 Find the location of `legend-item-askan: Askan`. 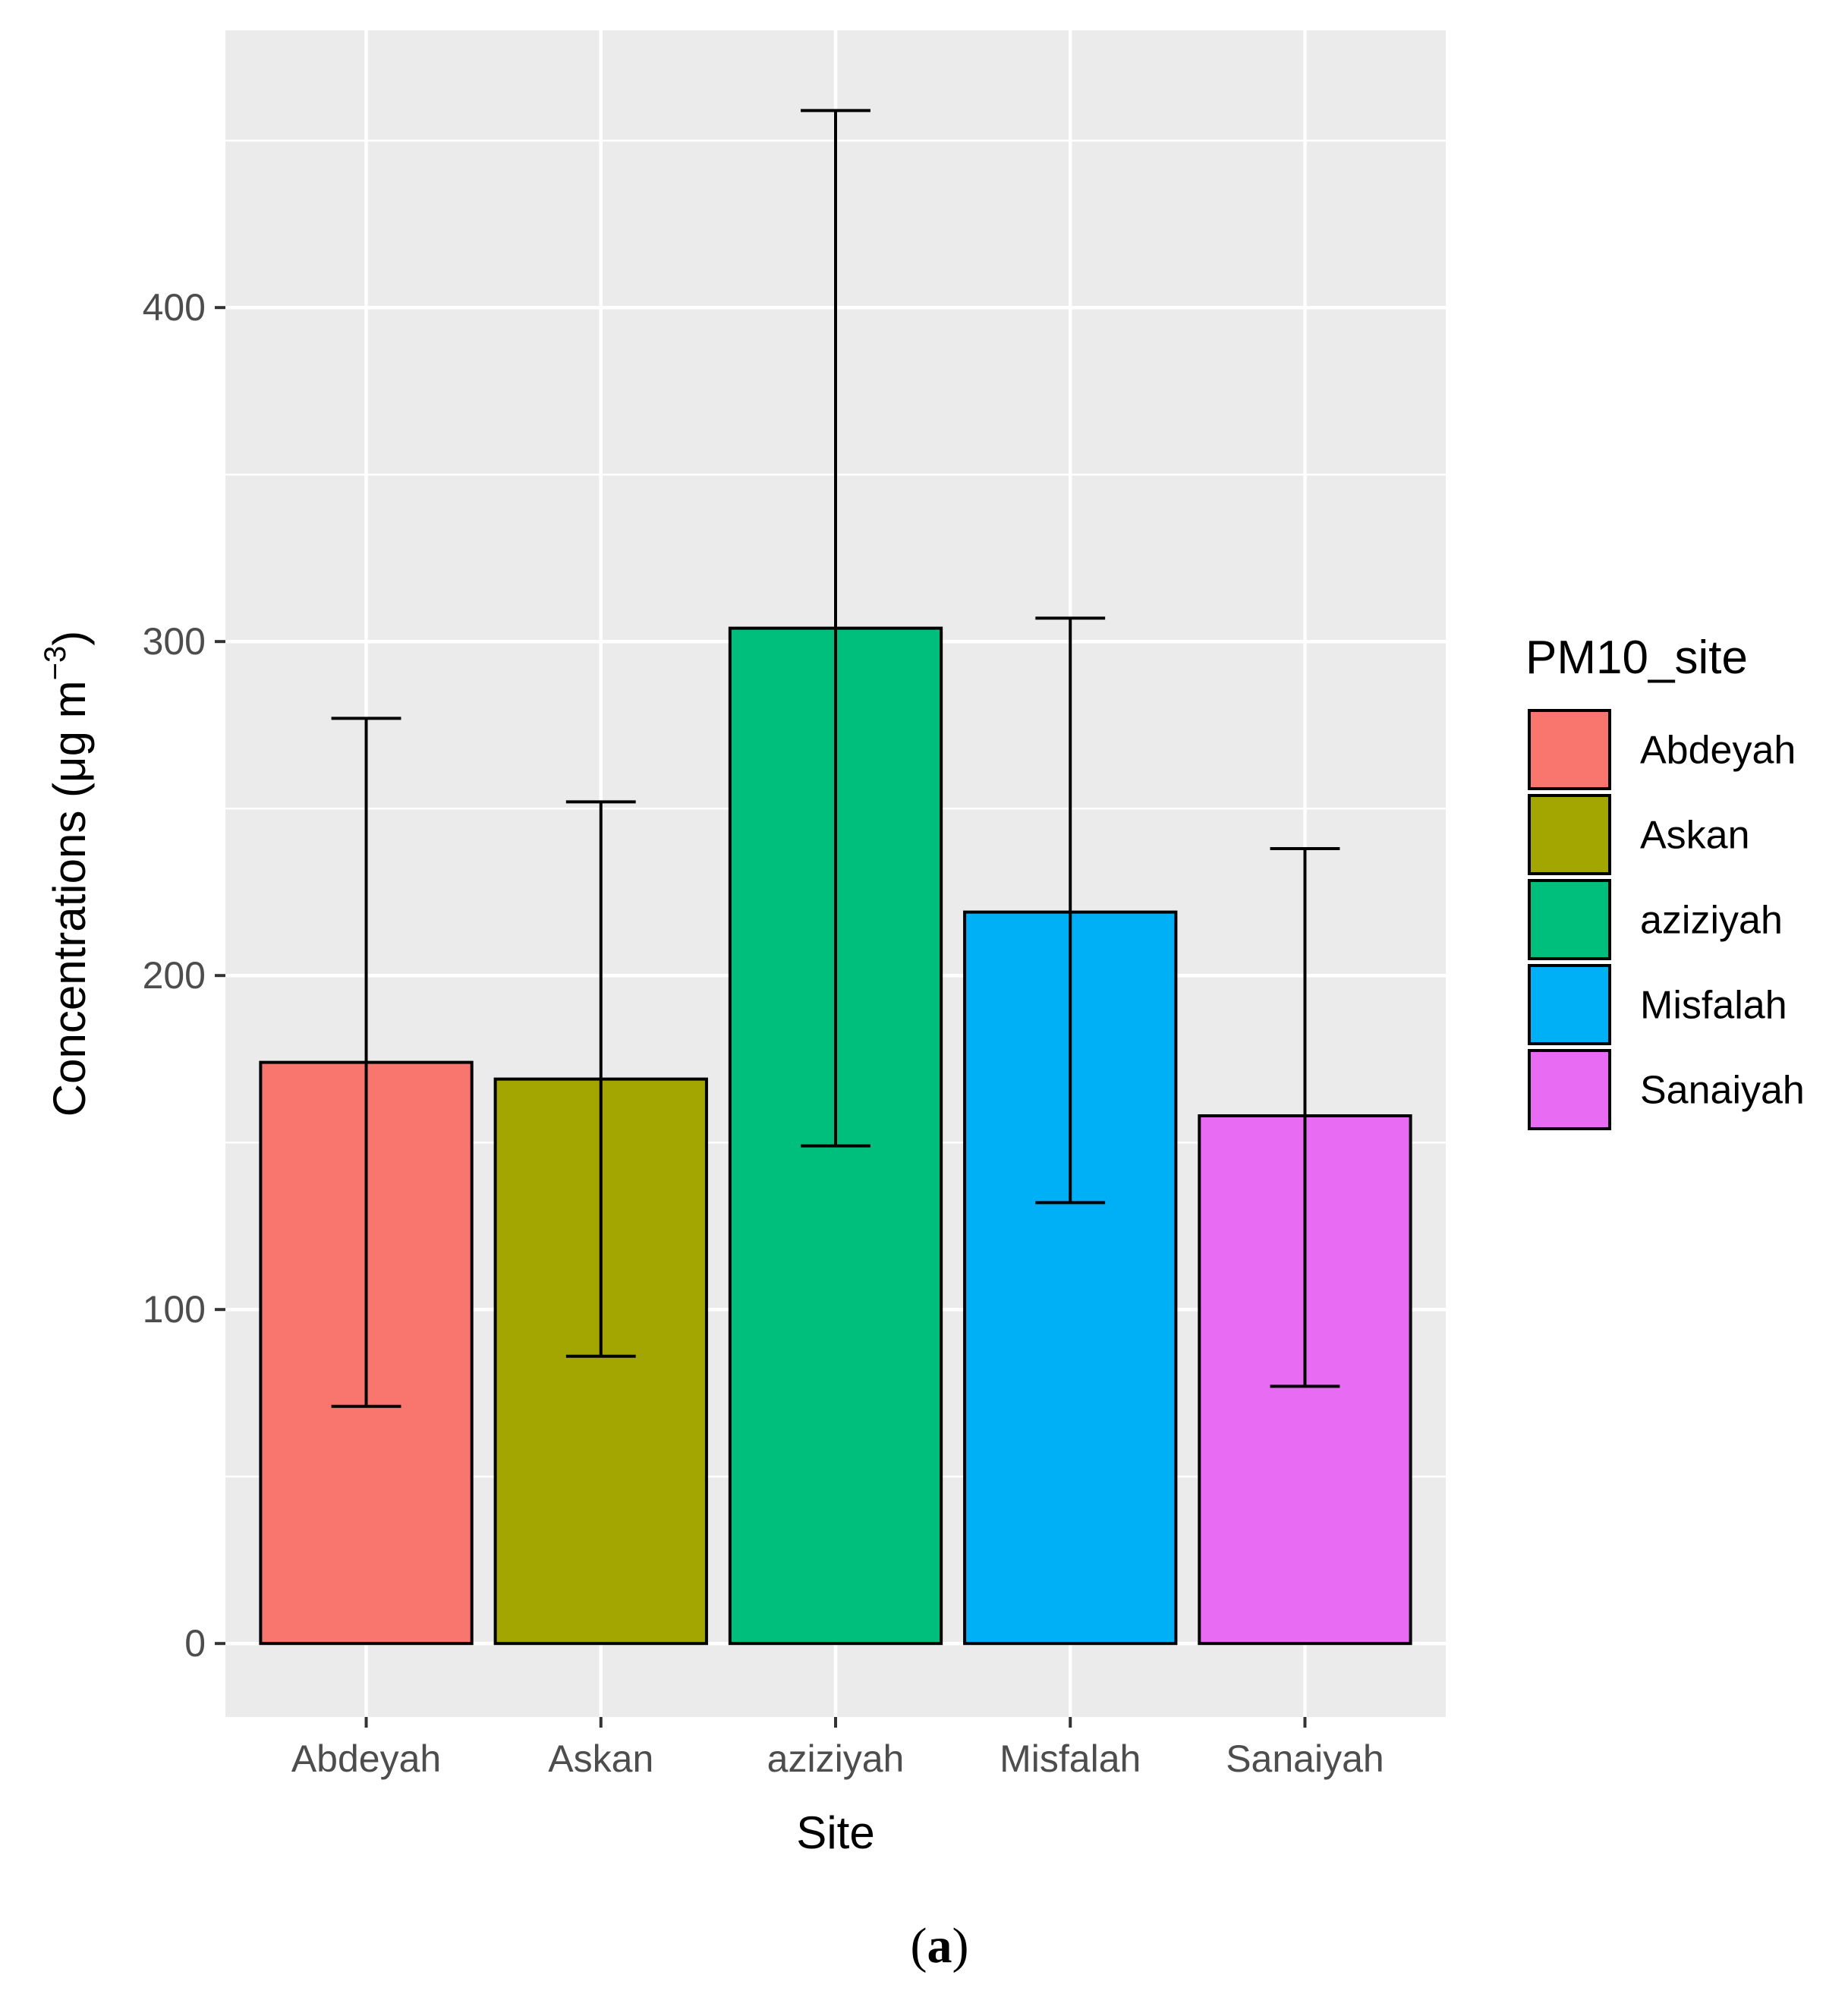

legend-item-askan: Askan is located at coordinates (1639, 834).